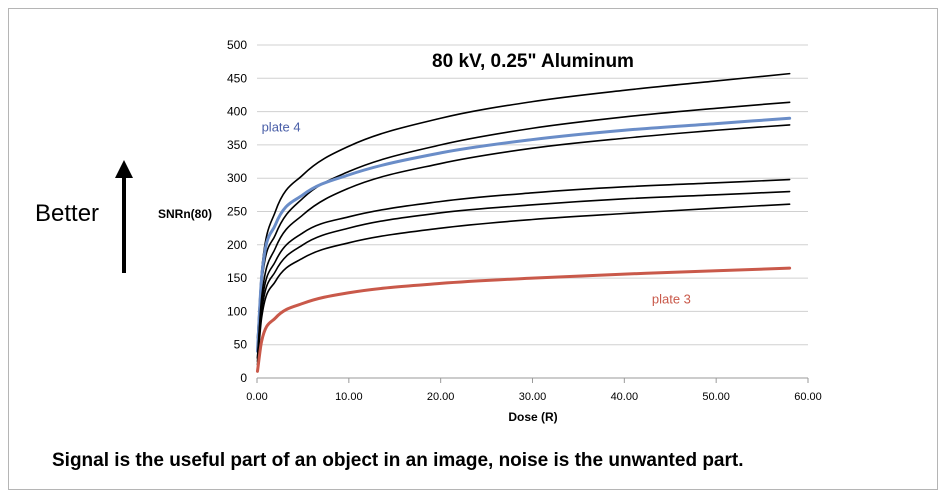 The width and height of the screenshot is (950, 500). Describe the element at coordinates (441, 397) in the screenshot. I see `x-tick-label: 20.00` at that location.